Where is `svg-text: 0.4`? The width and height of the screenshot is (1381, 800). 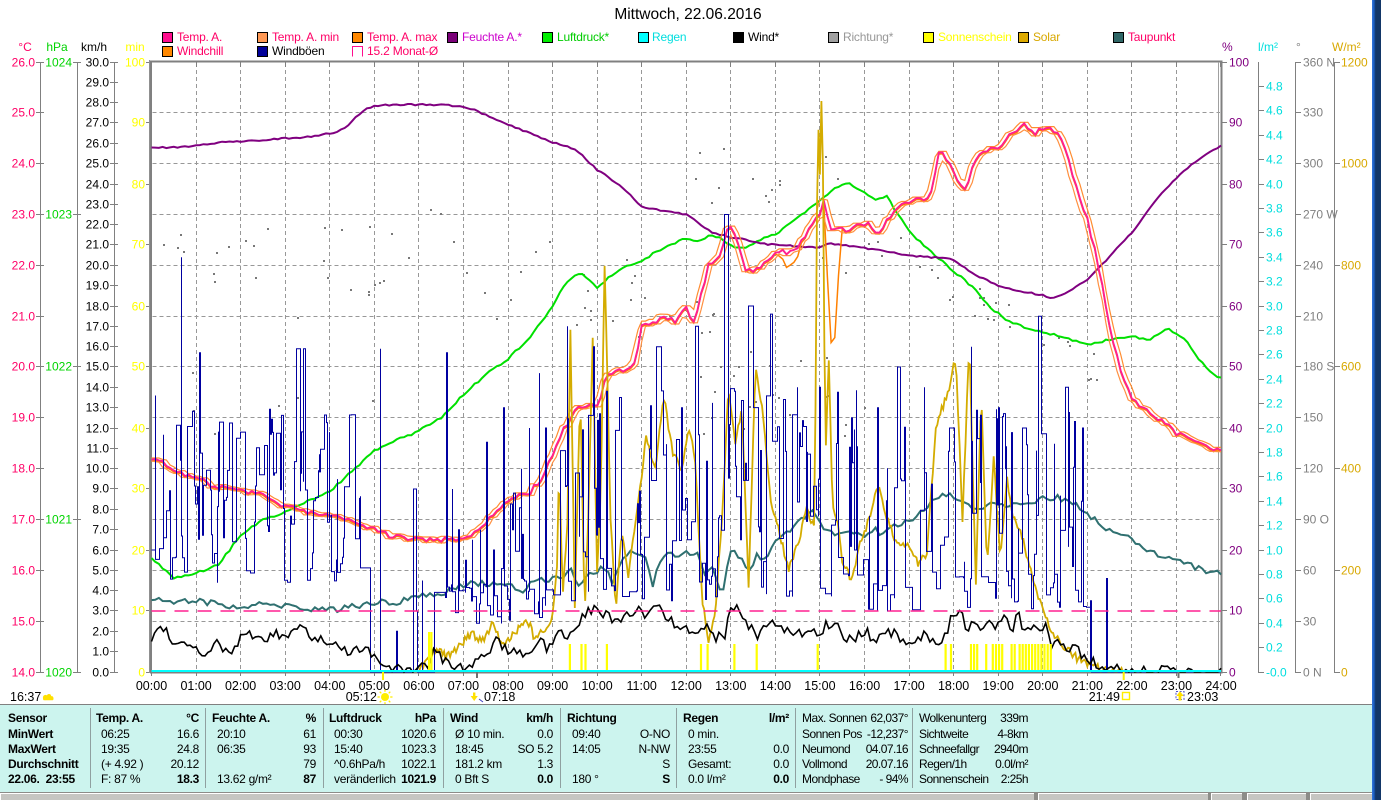 svg-text: 0.4 is located at coordinates (1274, 624).